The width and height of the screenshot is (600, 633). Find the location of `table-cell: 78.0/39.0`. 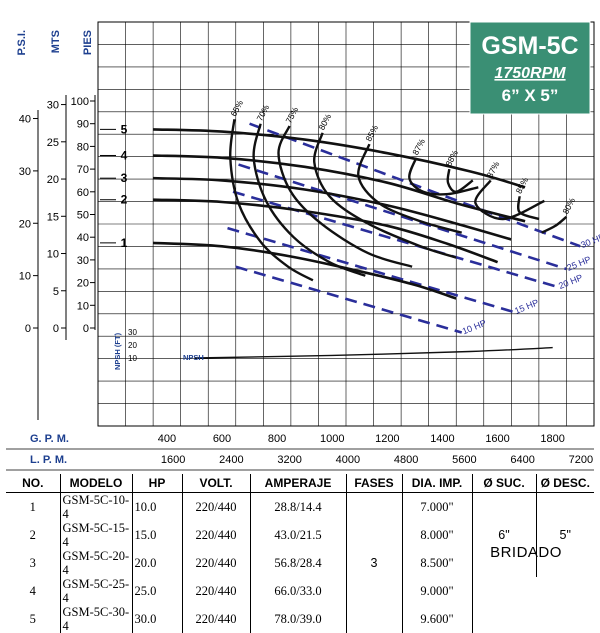

table-cell: 78.0/39.0 is located at coordinates (298, 619).